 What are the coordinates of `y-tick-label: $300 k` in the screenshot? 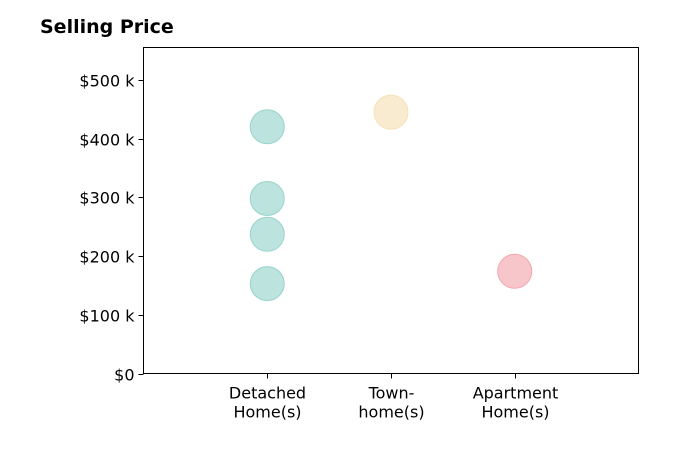 It's located at (107, 198).